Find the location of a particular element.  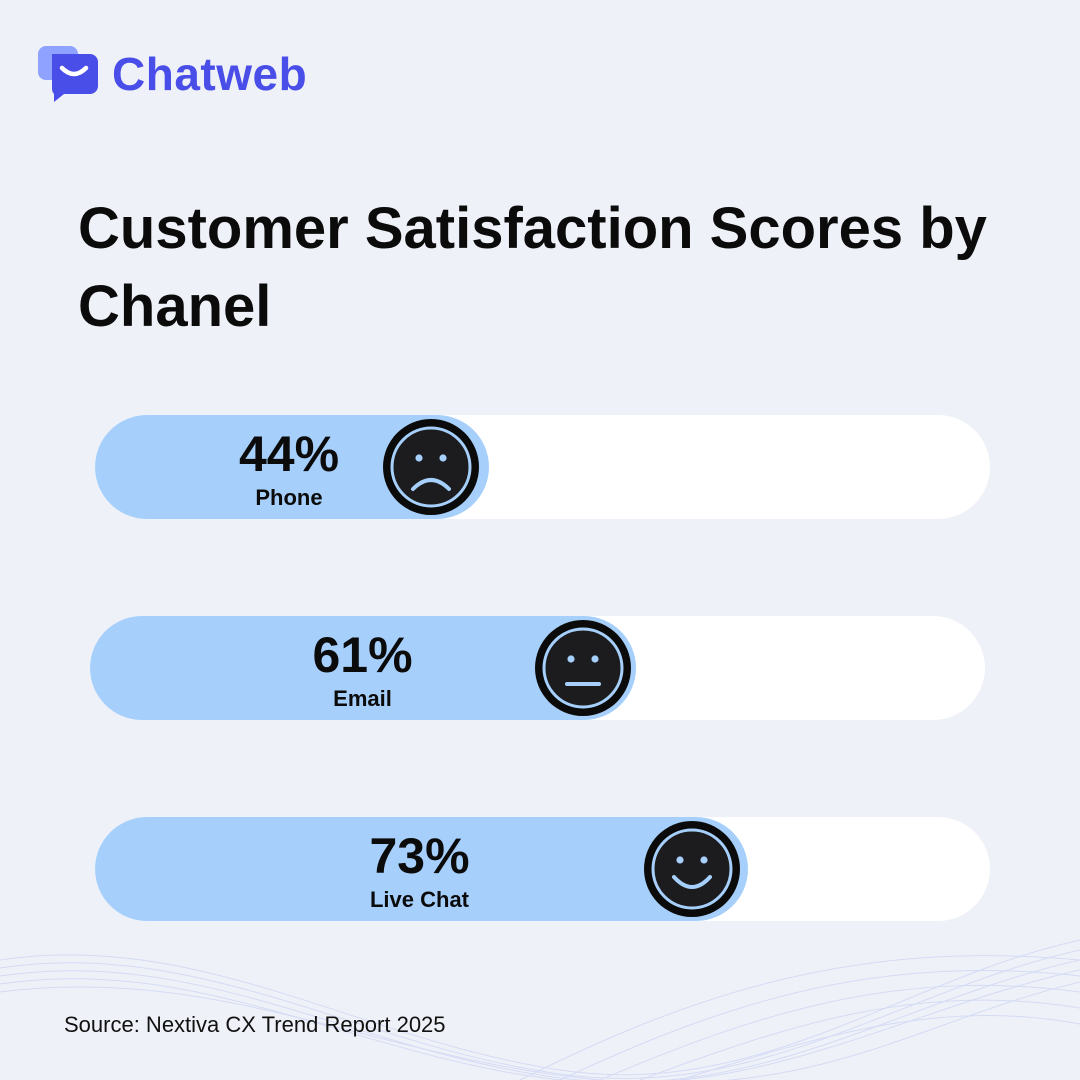

bar-label: 44% Phone is located at coordinates (289, 468).